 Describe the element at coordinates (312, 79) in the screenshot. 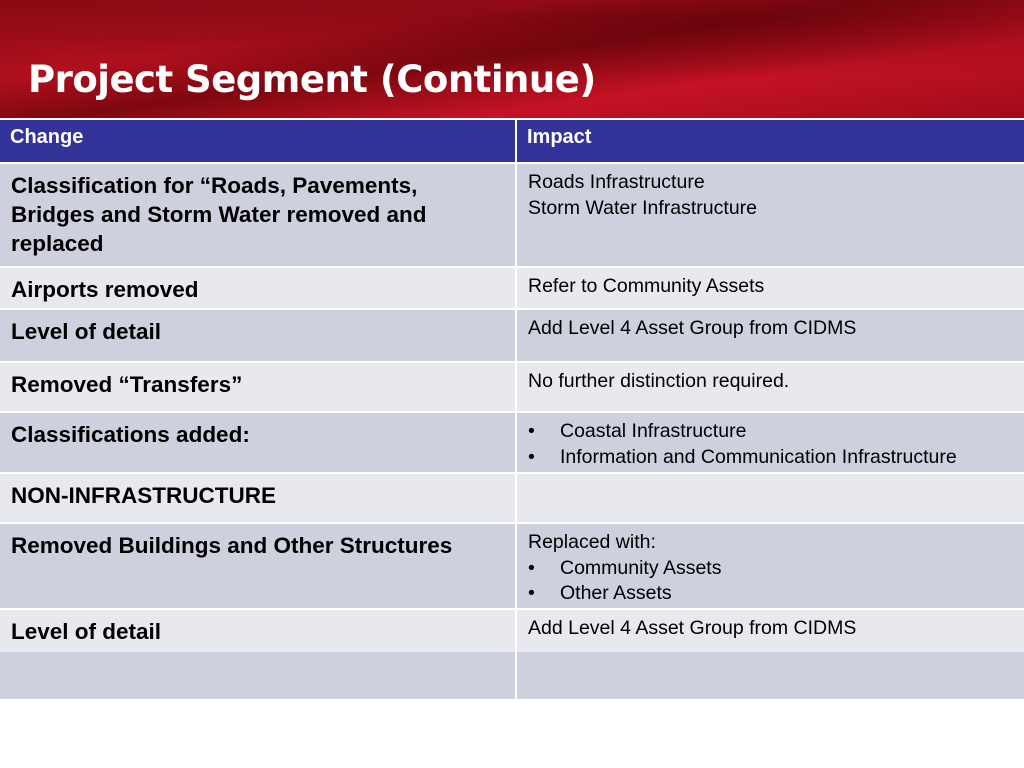

I see `slide-title: Project Segment (Continue)` at that location.